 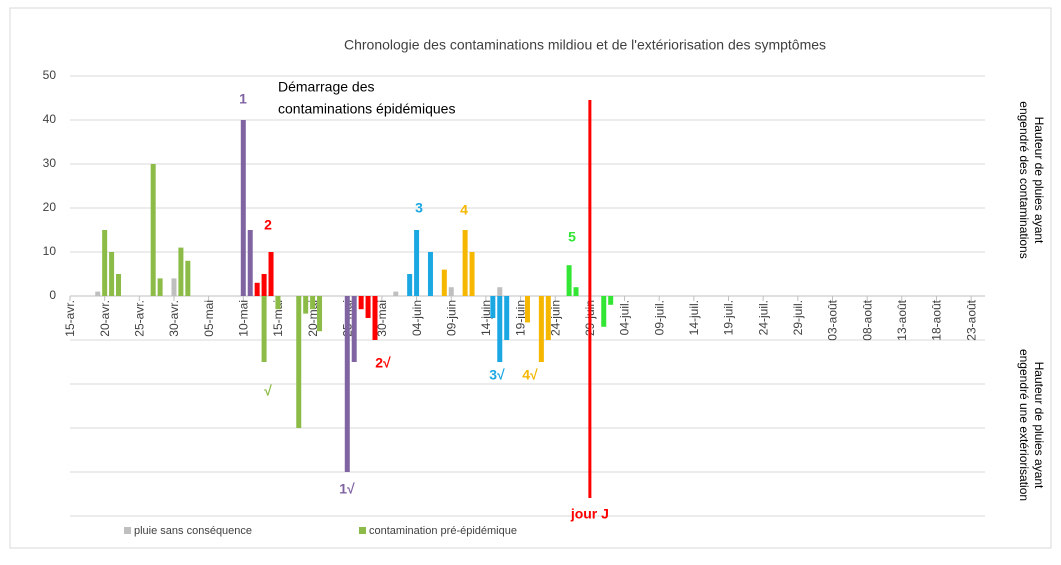 What do you see at coordinates (464, 210) in the screenshot?
I see `series-label: 4` at bounding box center [464, 210].